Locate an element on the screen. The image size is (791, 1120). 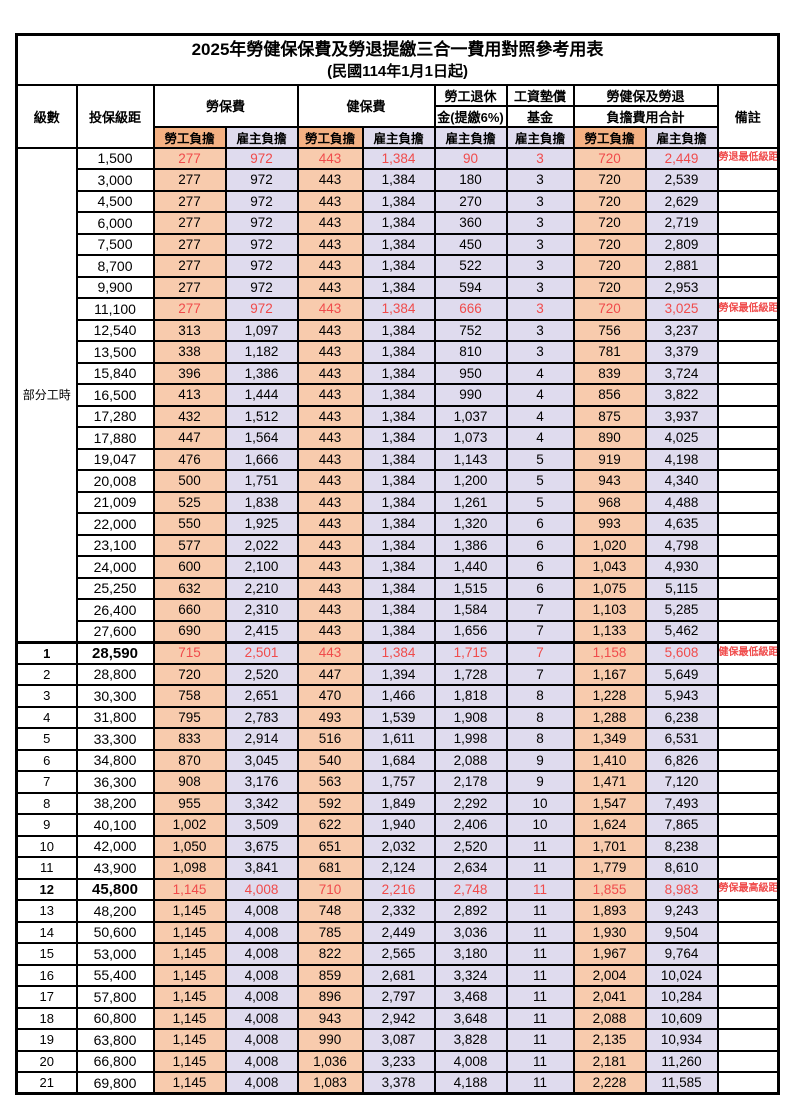
table-row: 26,400 660 2,310 443 1,384 1,584 7 1,103 5,285 is located at coordinates (398, 610).